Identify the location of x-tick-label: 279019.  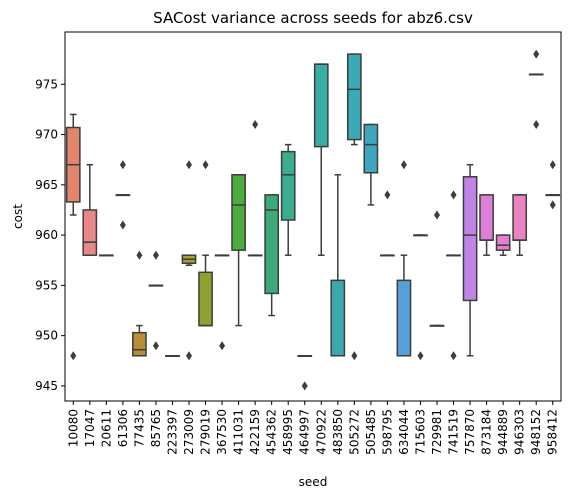
(206, 432).